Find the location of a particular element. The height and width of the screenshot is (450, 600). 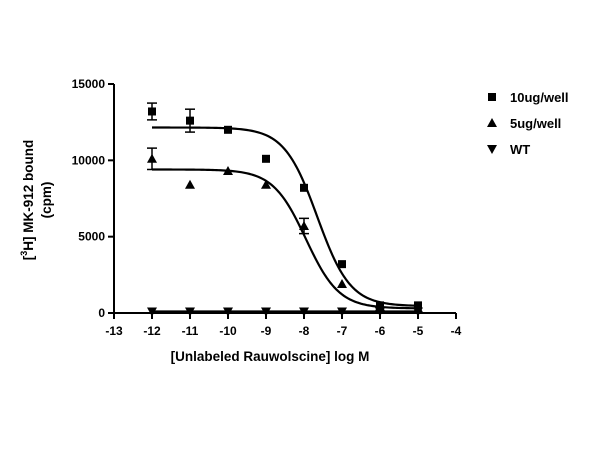

x-tick-label: -11 is located at coordinates (190, 331).